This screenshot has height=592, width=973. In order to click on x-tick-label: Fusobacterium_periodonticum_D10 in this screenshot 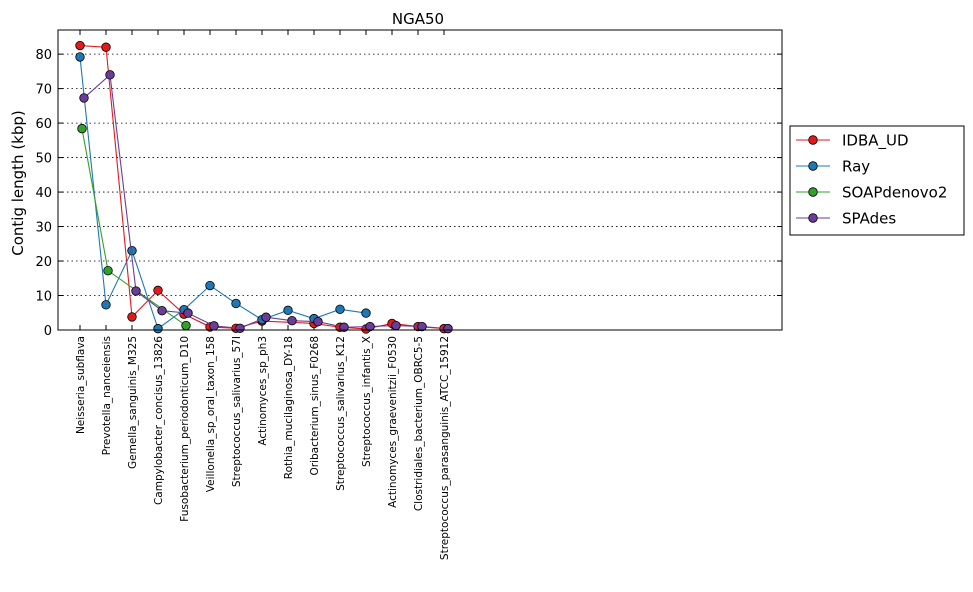, I will do `click(185, 429)`.